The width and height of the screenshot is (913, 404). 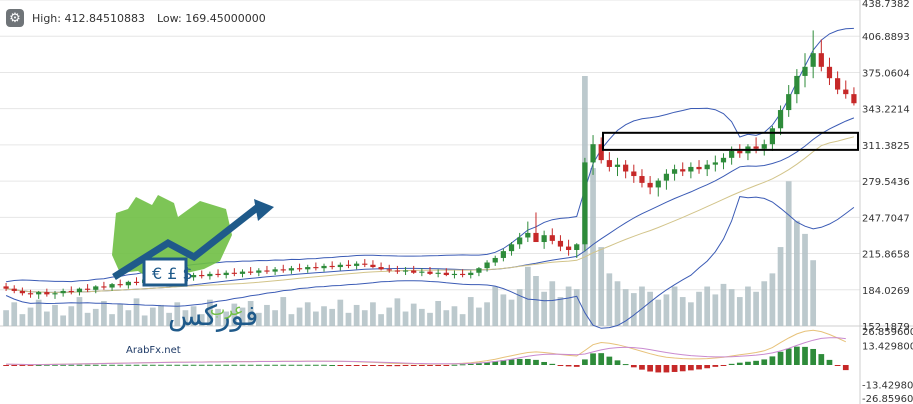 What do you see at coordinates (886, 327) in the screenshot?
I see `y-tick-label: 152.1879` at bounding box center [886, 327].